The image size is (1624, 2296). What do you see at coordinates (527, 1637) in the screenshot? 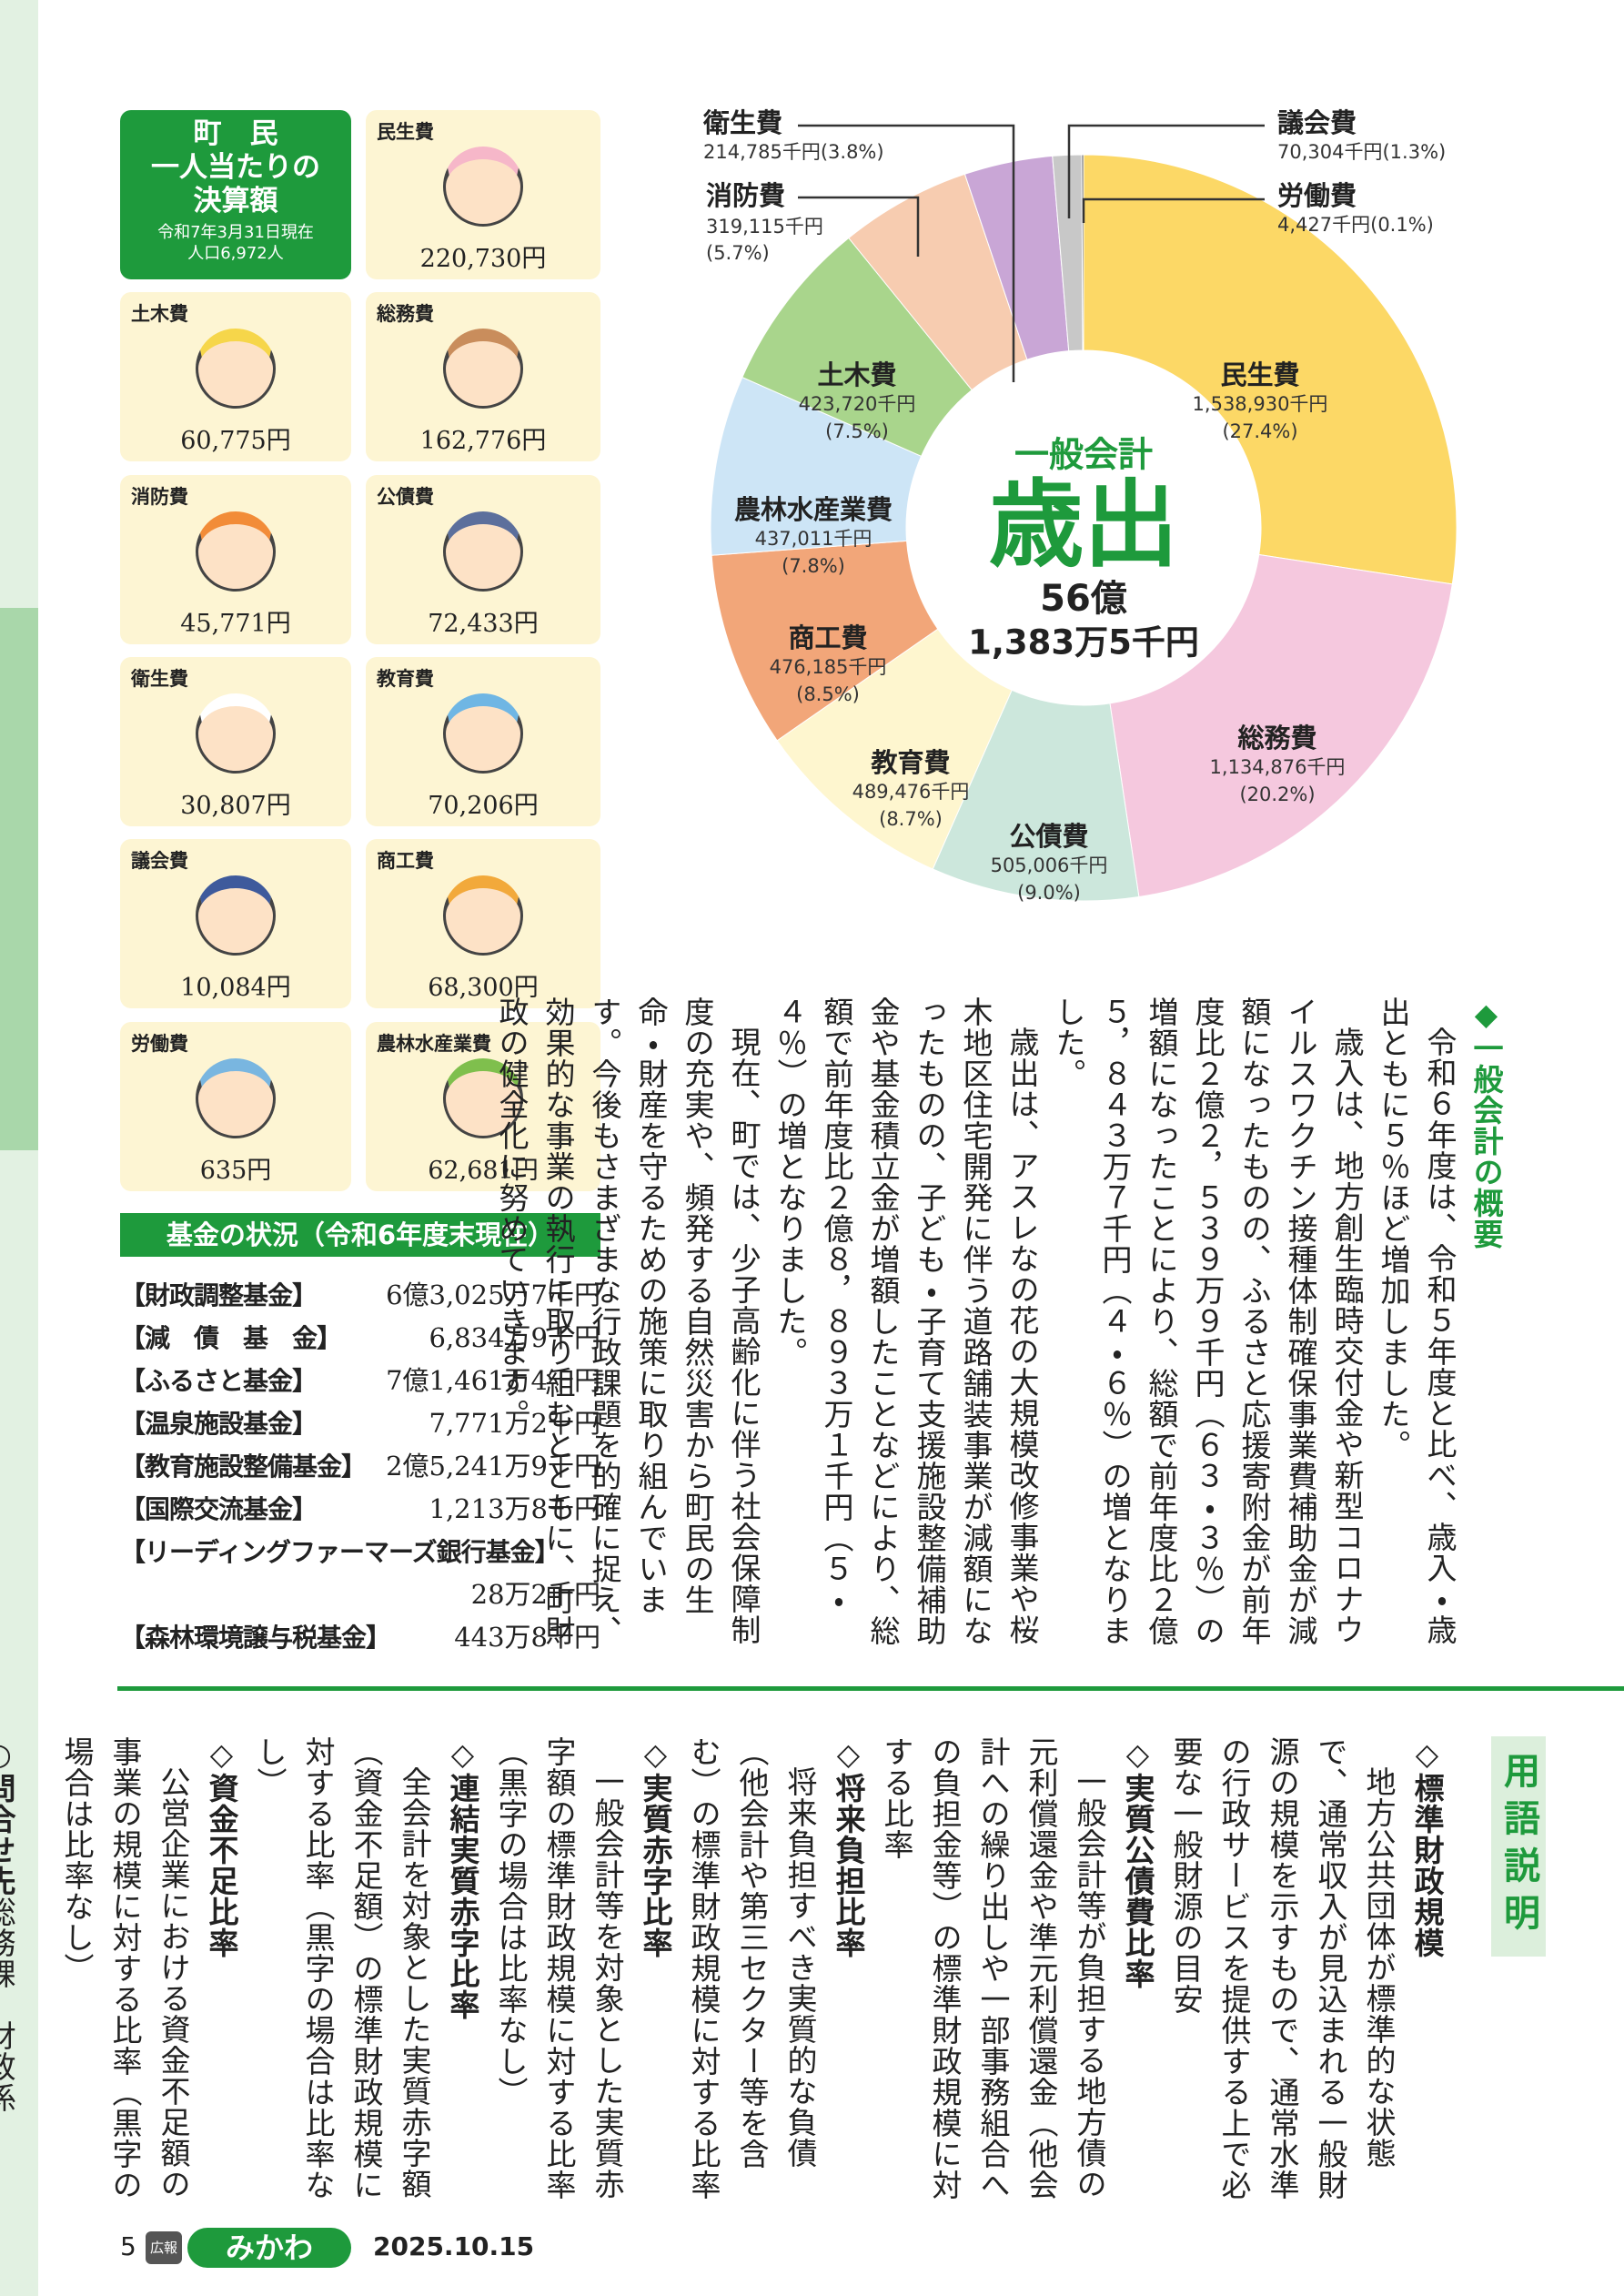
I see `fund-amount: 443万8千円` at bounding box center [527, 1637].